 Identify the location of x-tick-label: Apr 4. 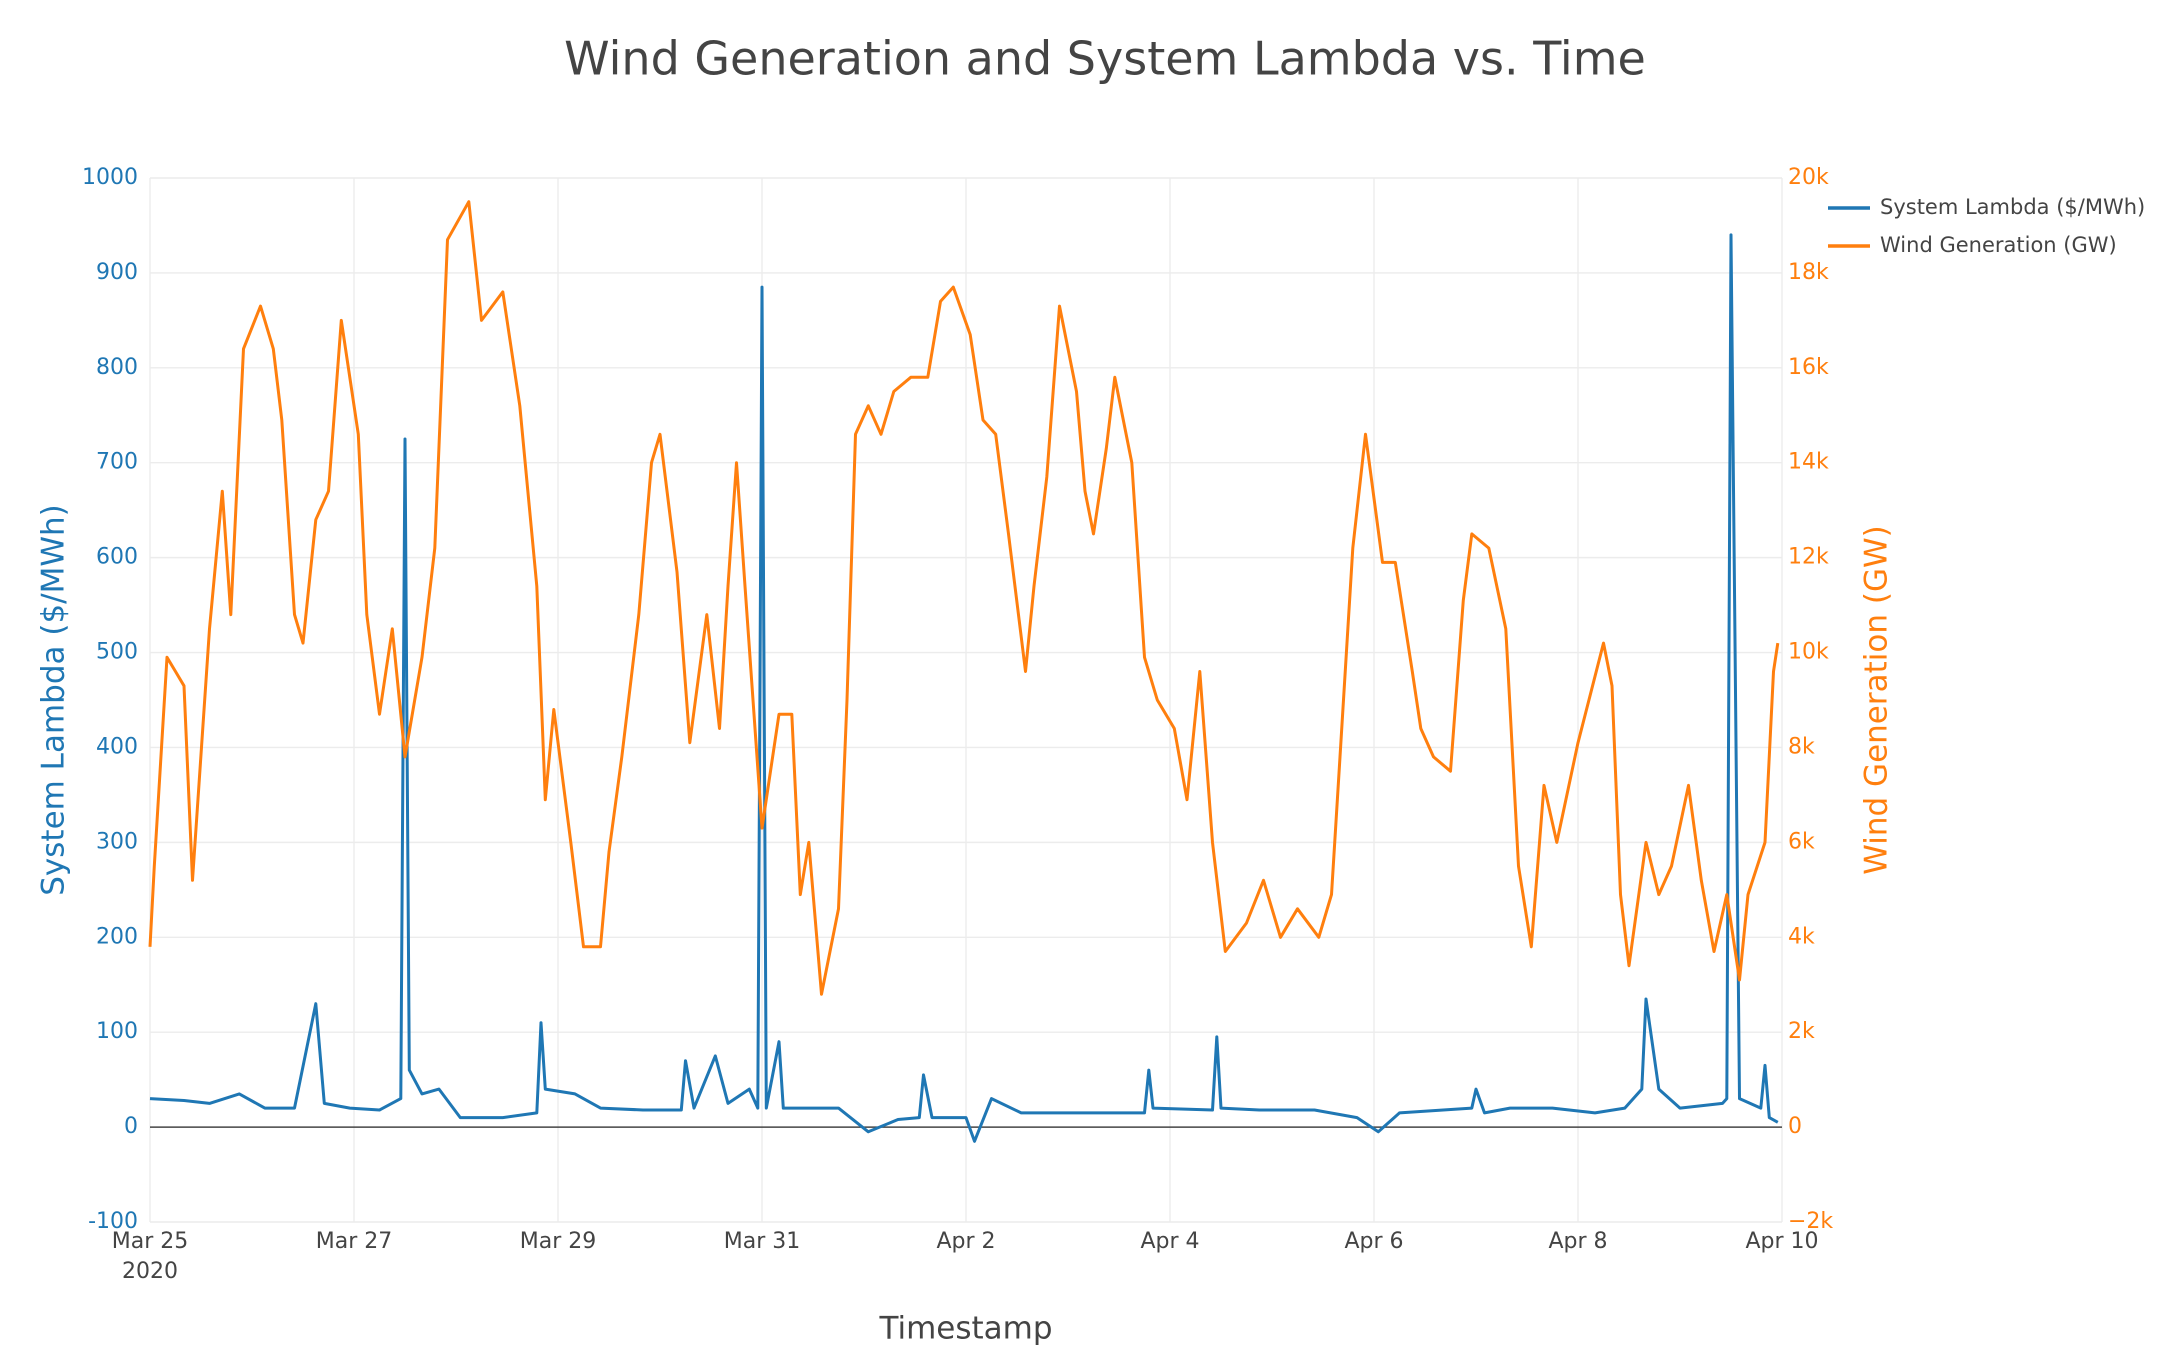
(1169, 1241).